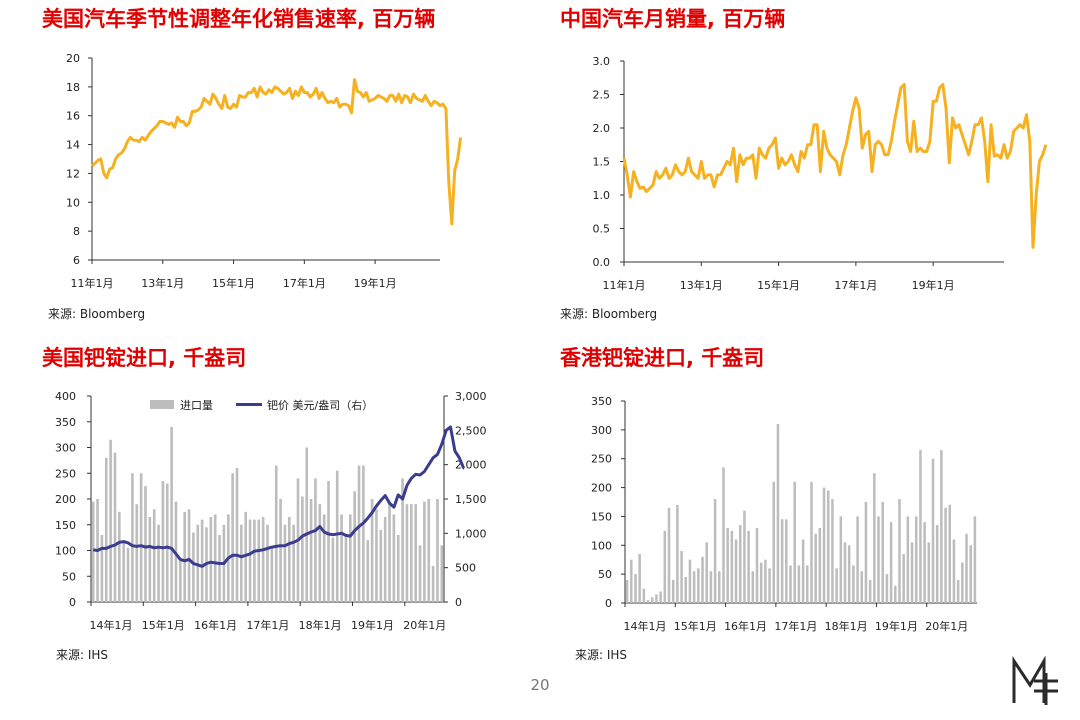  What do you see at coordinates (111, 625) in the screenshot?
I see `c3-xtick-label: 14年1月` at bounding box center [111, 625].